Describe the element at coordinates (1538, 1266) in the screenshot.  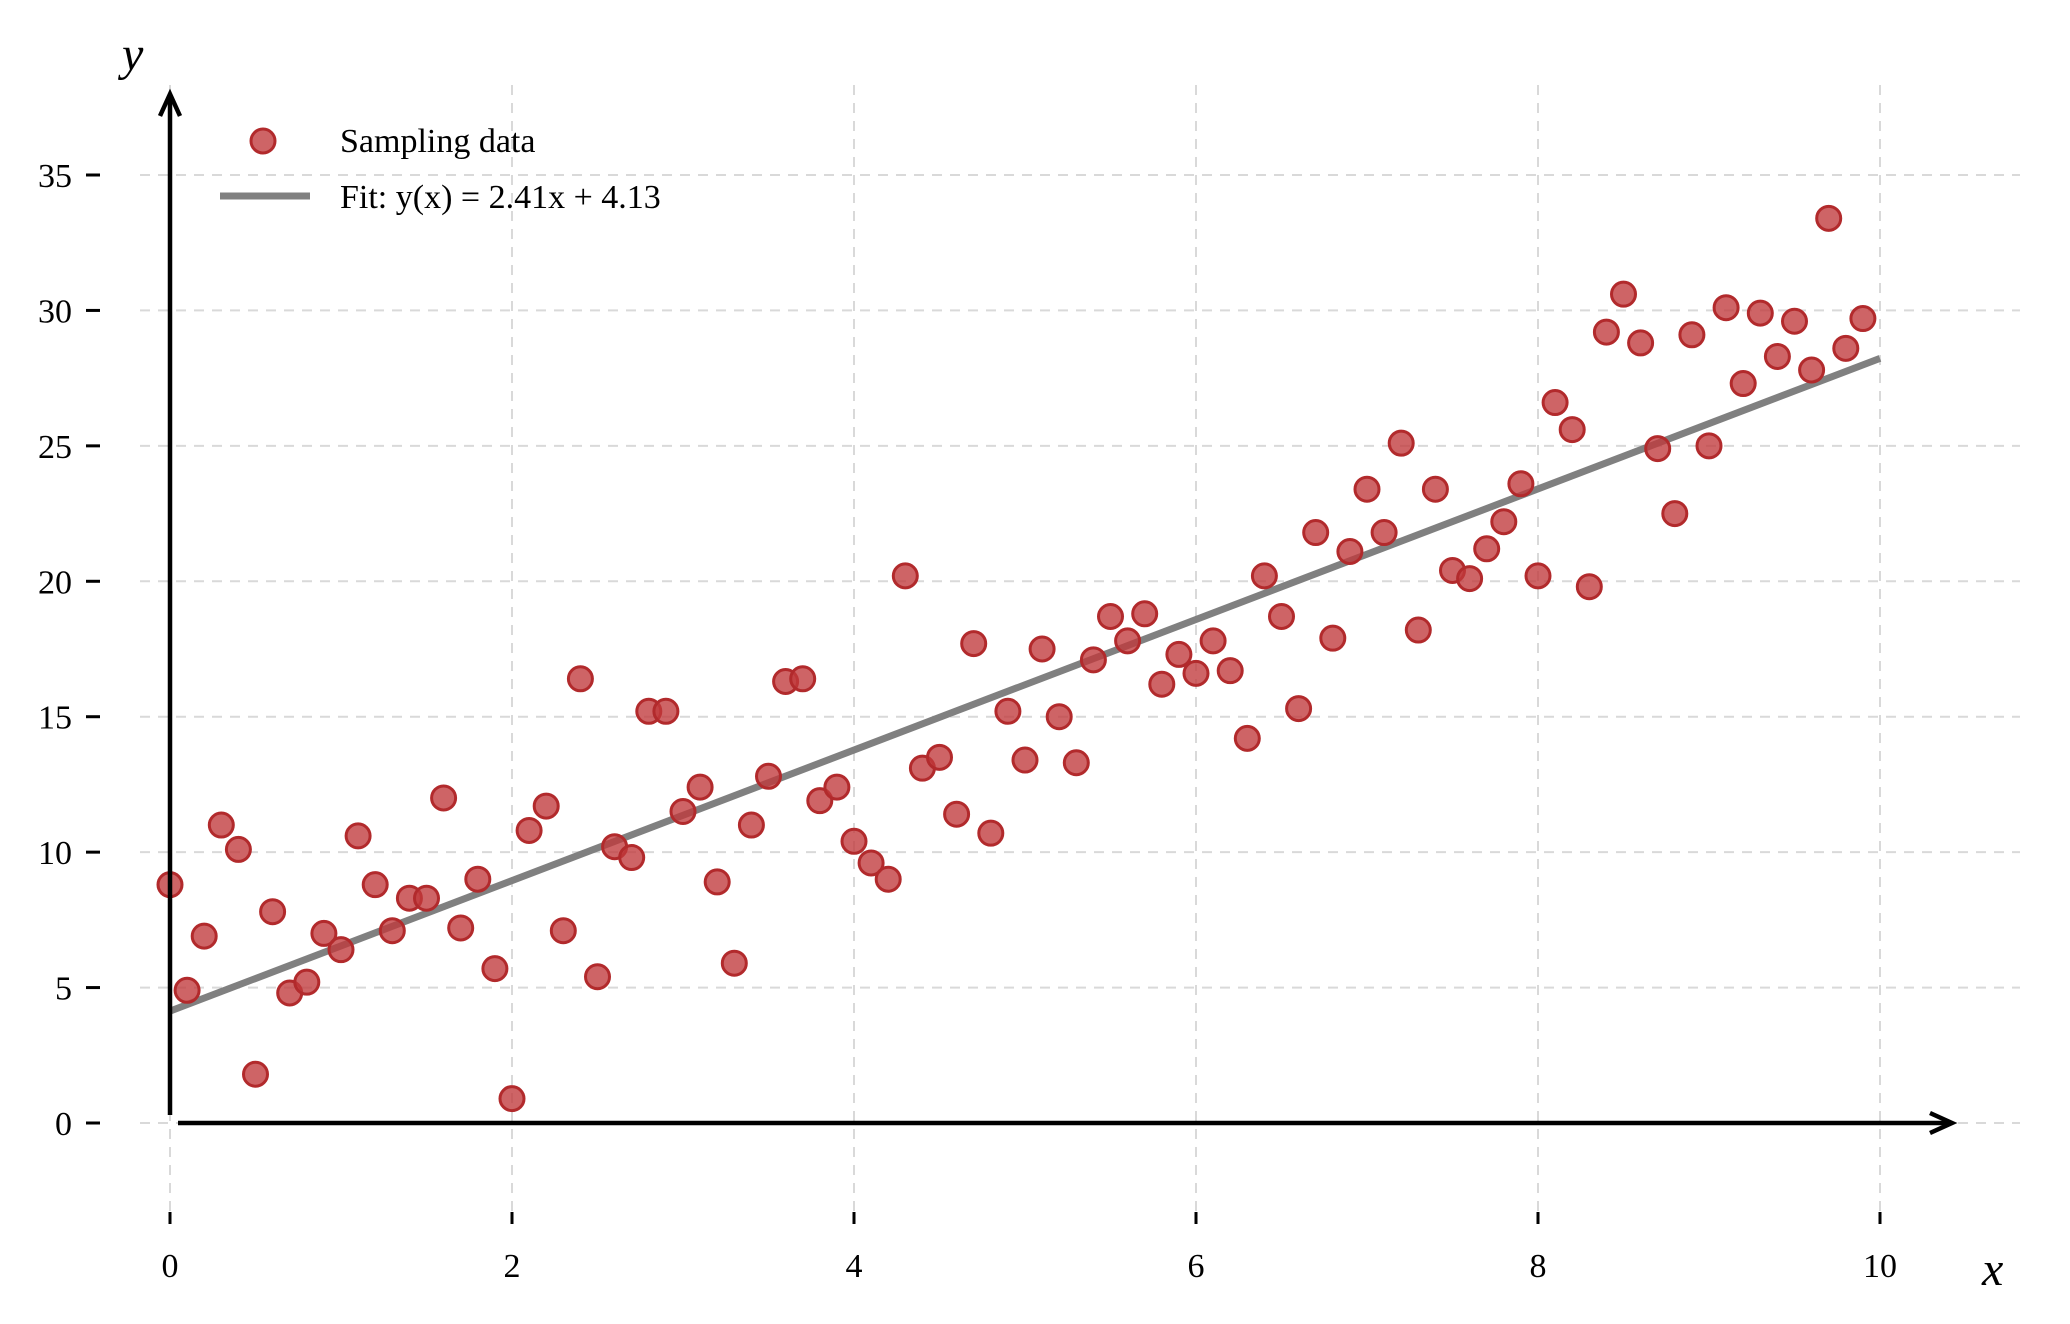
I see `x-tick-label-8: 8` at that location.